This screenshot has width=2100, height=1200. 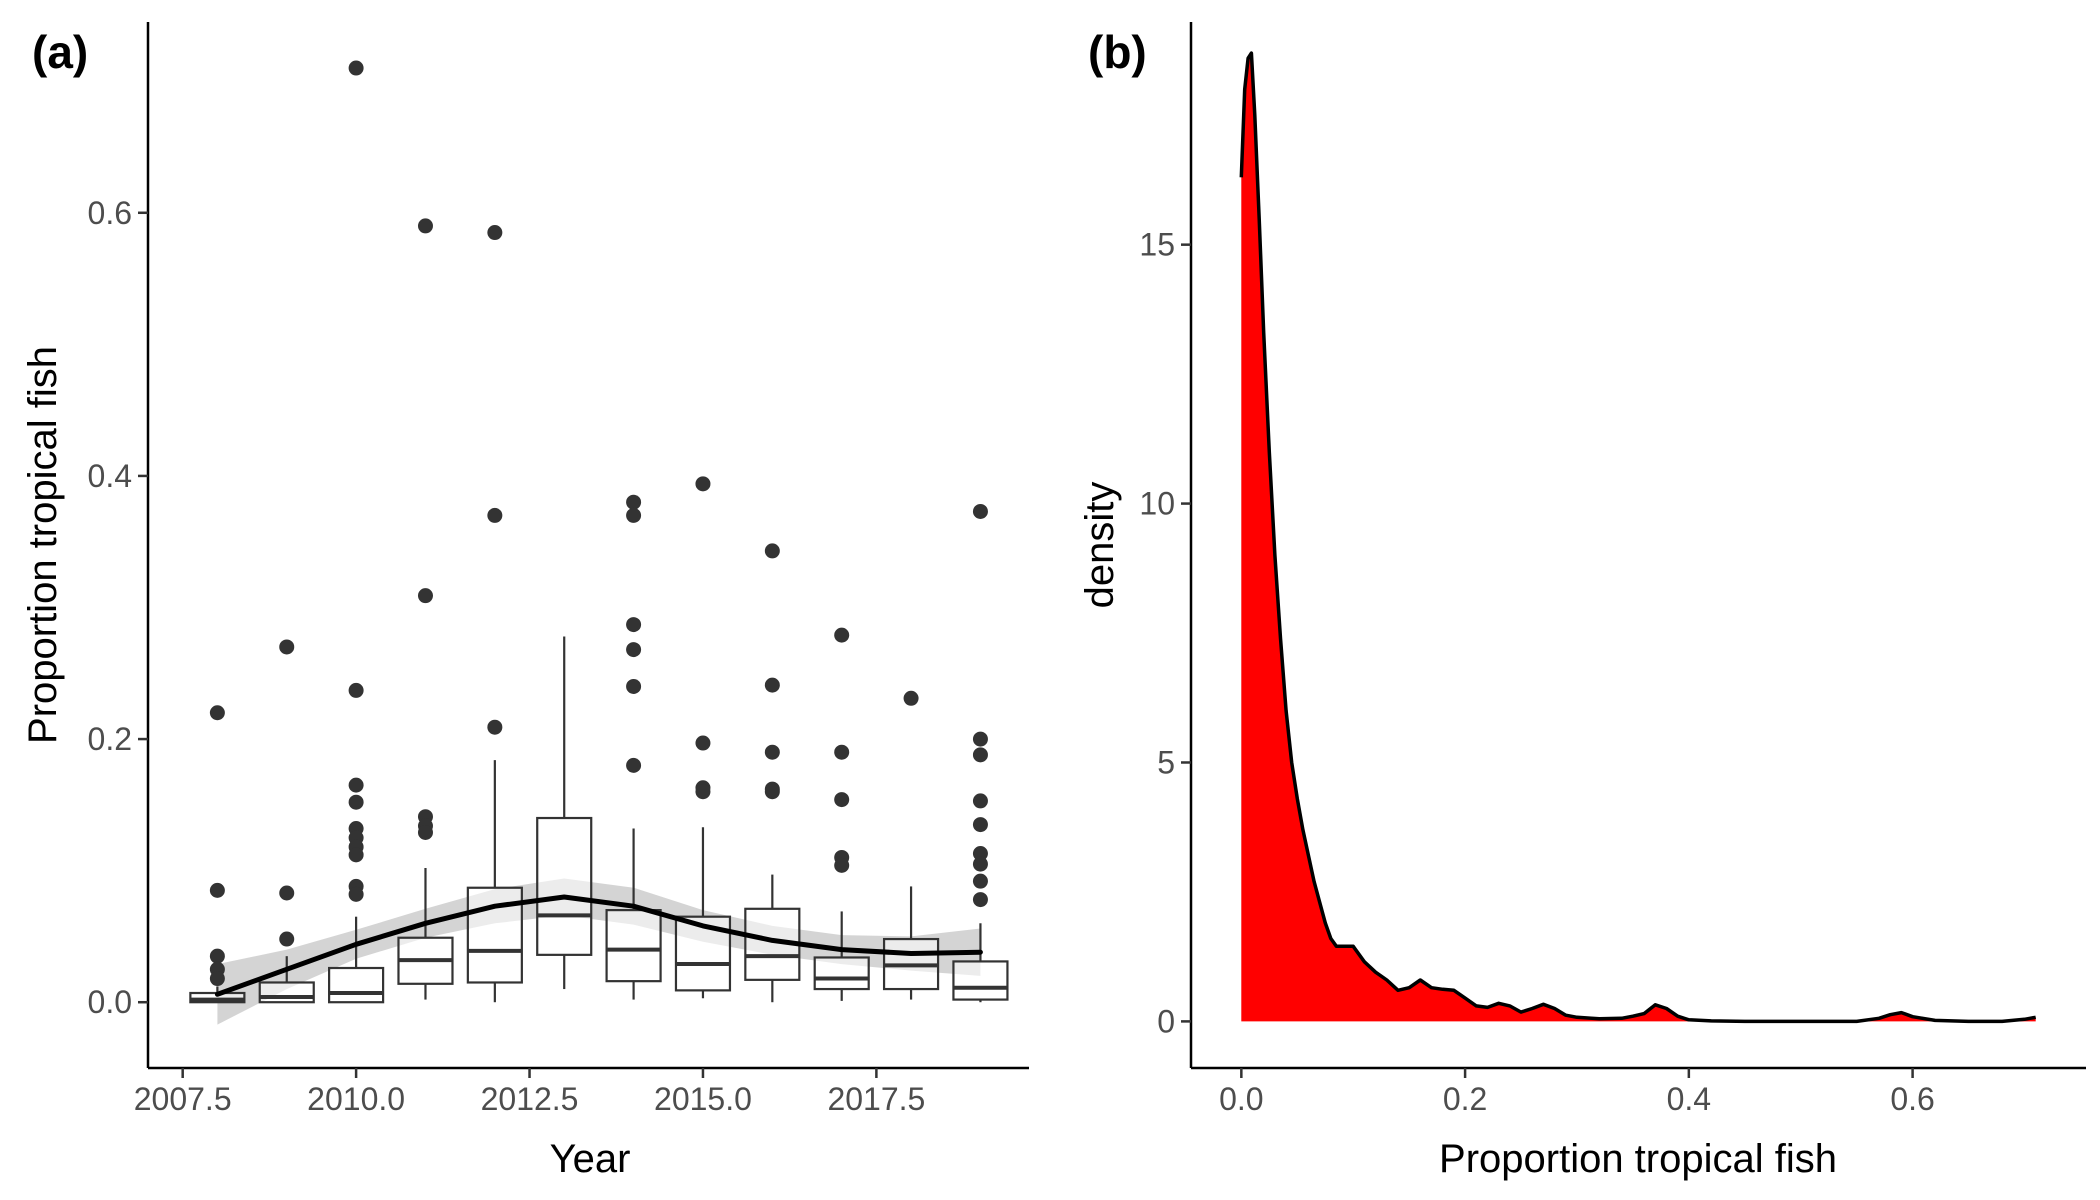 What do you see at coordinates (60, 52) in the screenshot?
I see `panel-a-label: (a)` at bounding box center [60, 52].